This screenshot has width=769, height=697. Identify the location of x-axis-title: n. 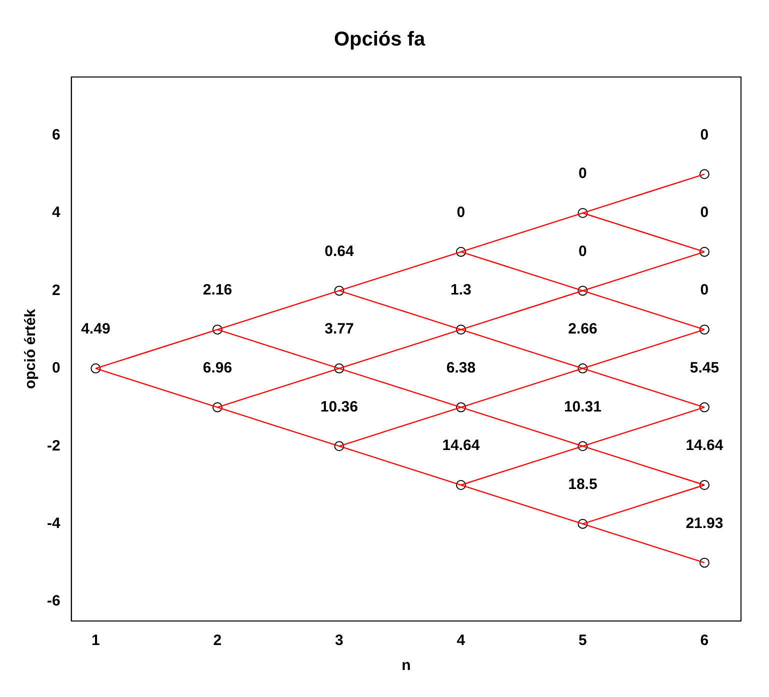
(406, 665).